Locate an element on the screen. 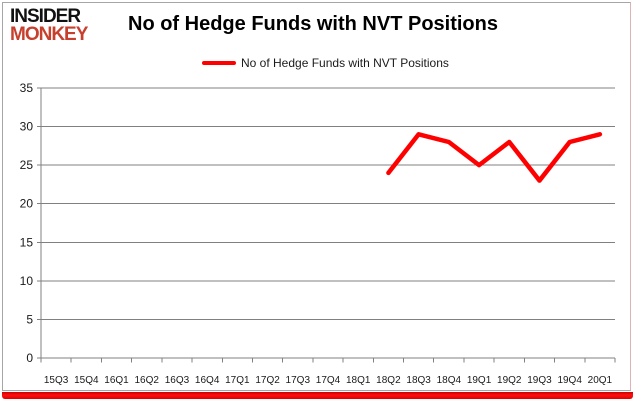 This screenshot has height=405, width=635. y-tick-label: 30 is located at coordinates (27, 127).